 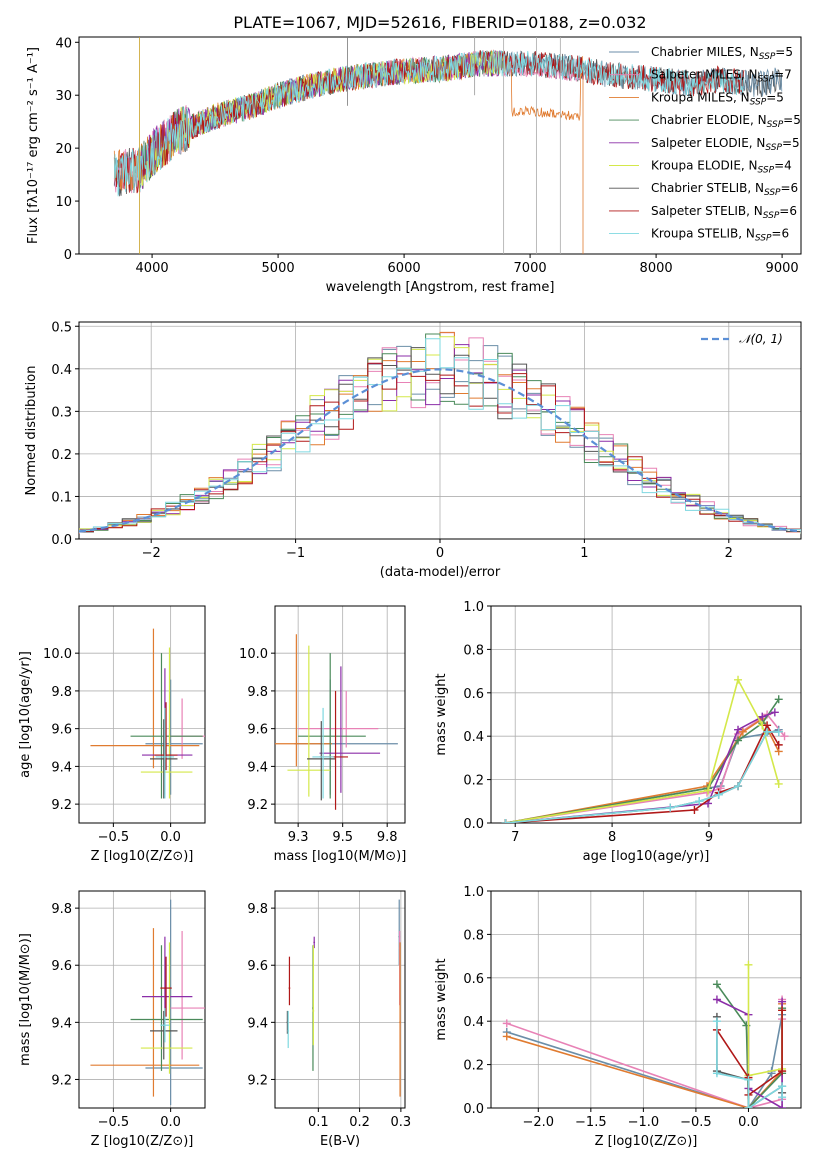 I want to click on y-axis-label: Flux [fλ10⁻¹⁷ erg cm⁻² s⁻¹ A⁻¹], so click(x=33, y=145).